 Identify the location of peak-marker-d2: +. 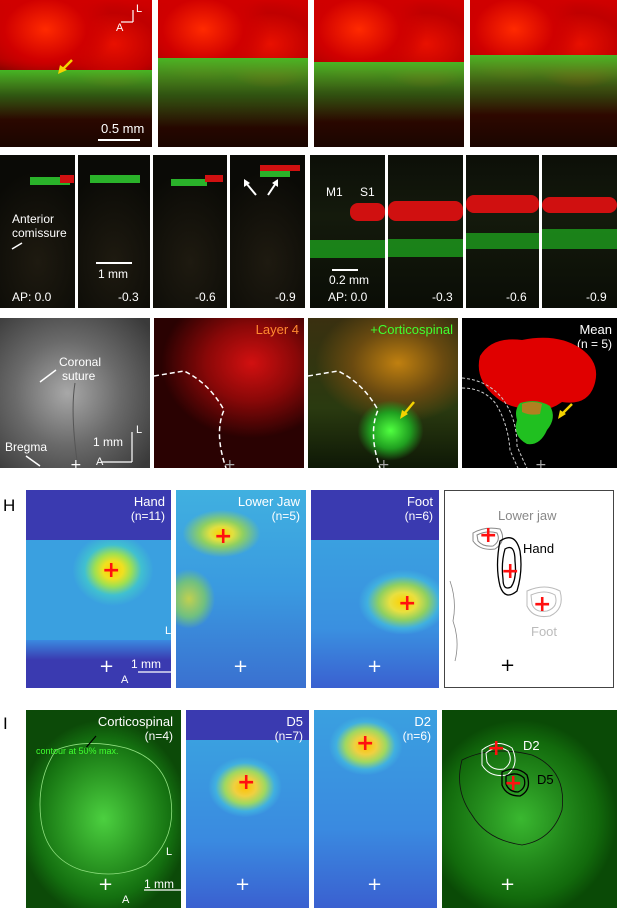
(496, 748).